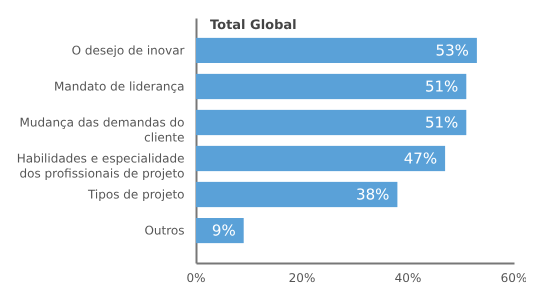  What do you see at coordinates (135, 195) in the screenshot?
I see `y-tick-label: Tipos de projeto` at bounding box center [135, 195].